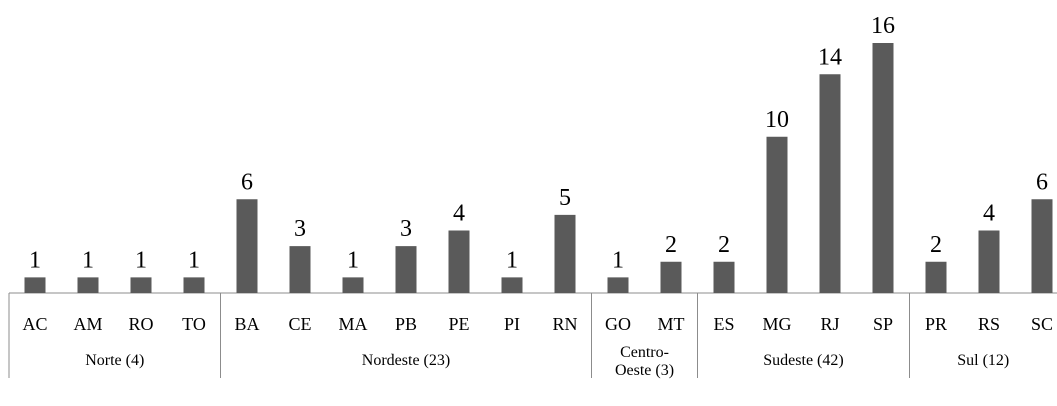 The width and height of the screenshot is (1057, 406). Describe the element at coordinates (829, 324) in the screenshot. I see `tick-label-rj: RJ` at that location.